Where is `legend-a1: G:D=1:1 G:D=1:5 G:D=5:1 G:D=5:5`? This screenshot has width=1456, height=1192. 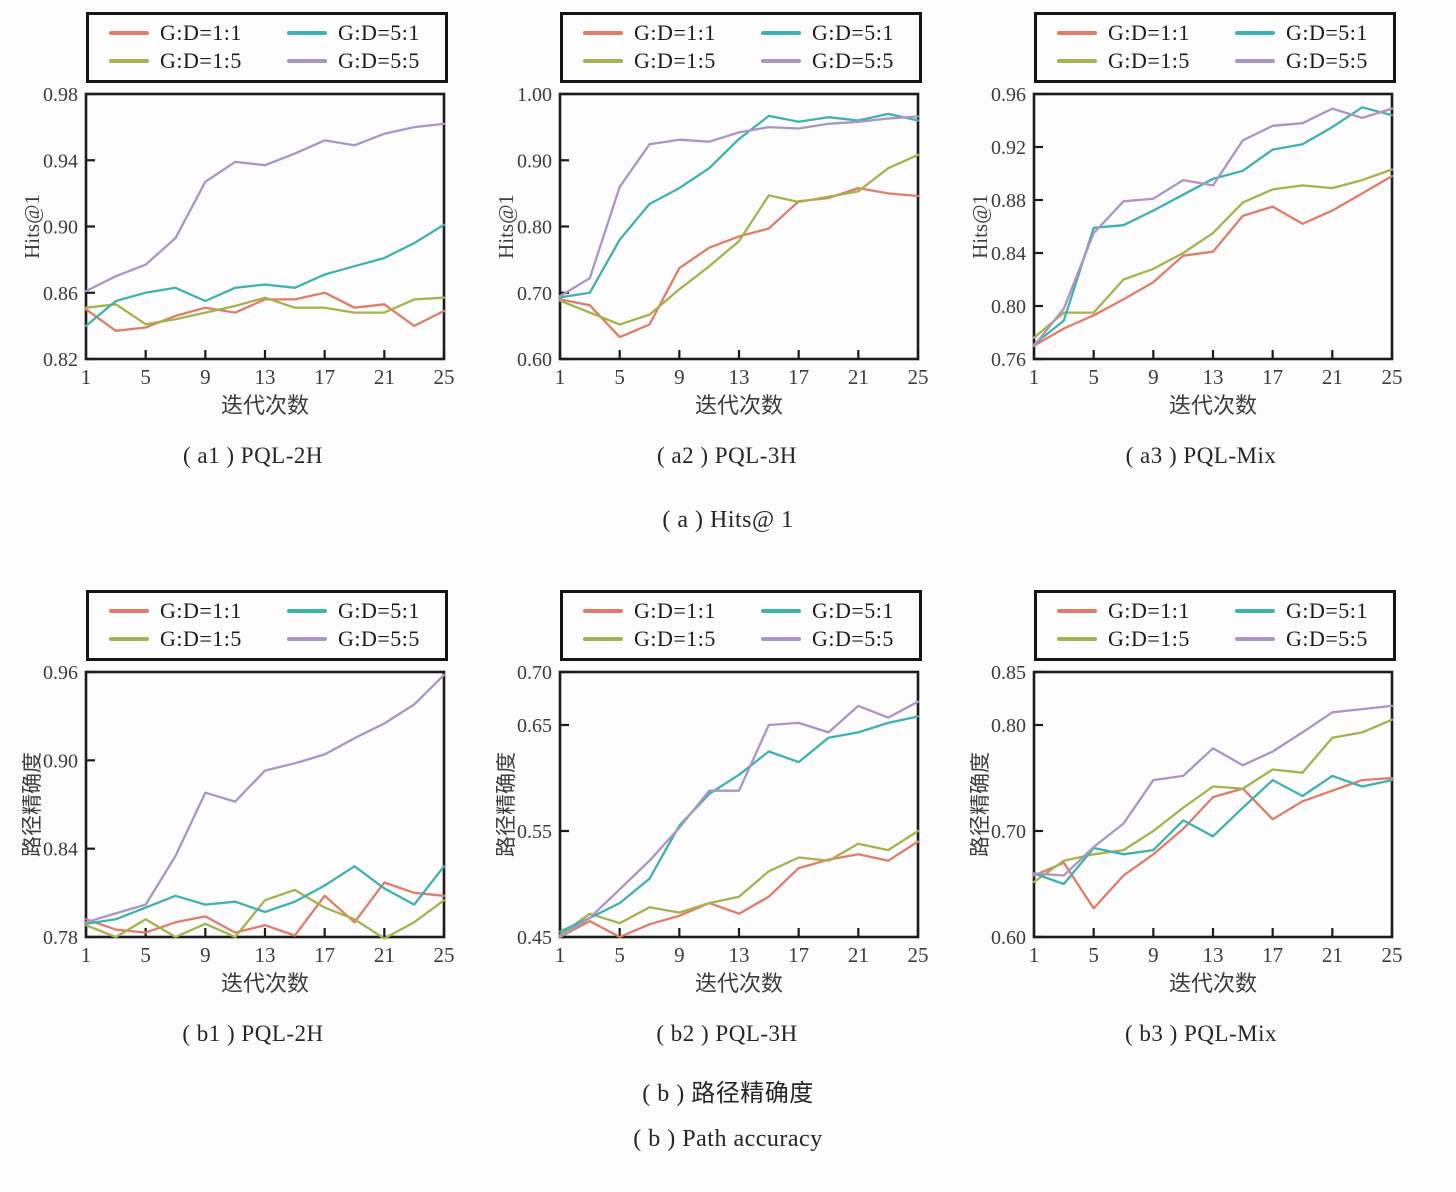
legend-a1: G:D=1:1 G:D=1:5 G:D=5:1 G:D=5:5 is located at coordinates (267, 47).